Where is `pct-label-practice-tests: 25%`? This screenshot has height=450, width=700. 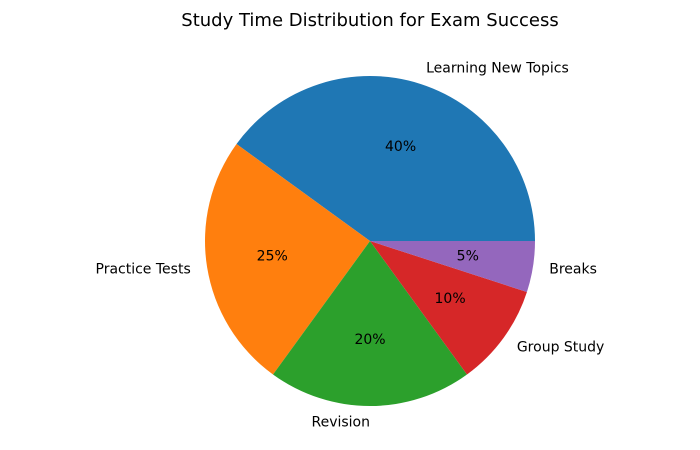 pct-label-practice-tests: 25% is located at coordinates (272, 256).